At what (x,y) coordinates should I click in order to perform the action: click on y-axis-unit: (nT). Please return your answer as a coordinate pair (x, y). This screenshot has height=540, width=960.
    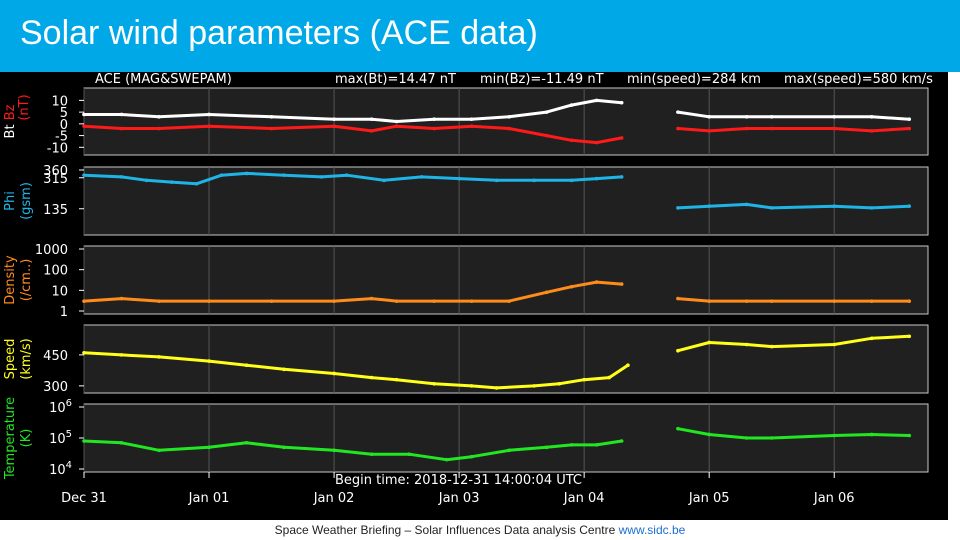
    Looking at the image, I should click on (24, 107).